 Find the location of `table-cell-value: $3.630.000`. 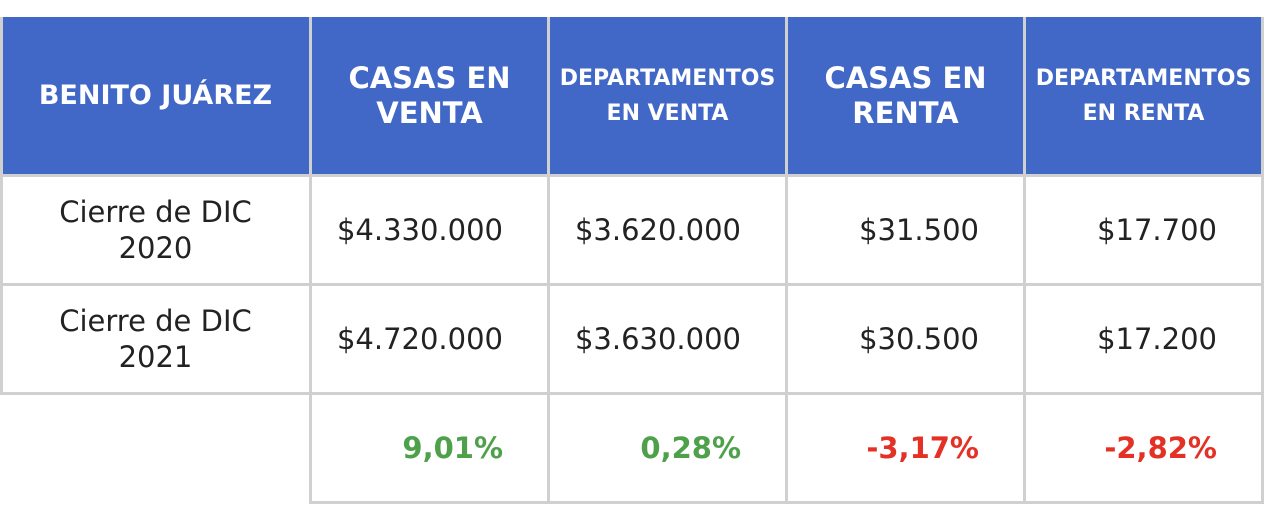

table-cell-value: $3.630.000 is located at coordinates (667, 339).